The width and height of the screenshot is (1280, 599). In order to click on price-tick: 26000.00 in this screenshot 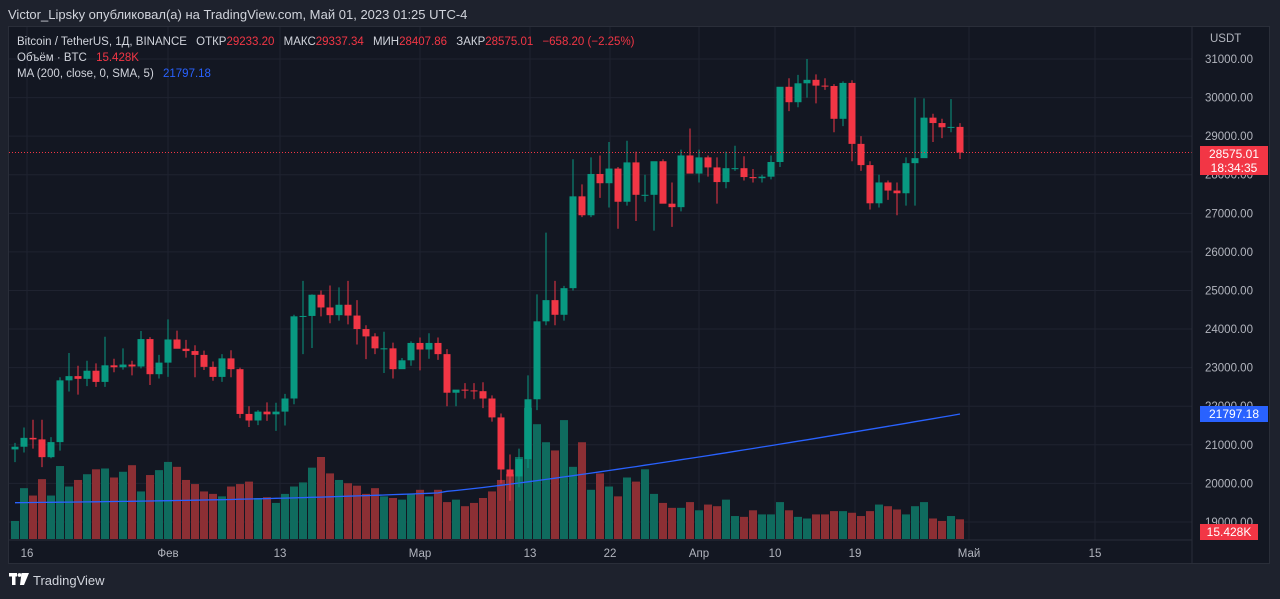, I will do `click(1229, 253)`.